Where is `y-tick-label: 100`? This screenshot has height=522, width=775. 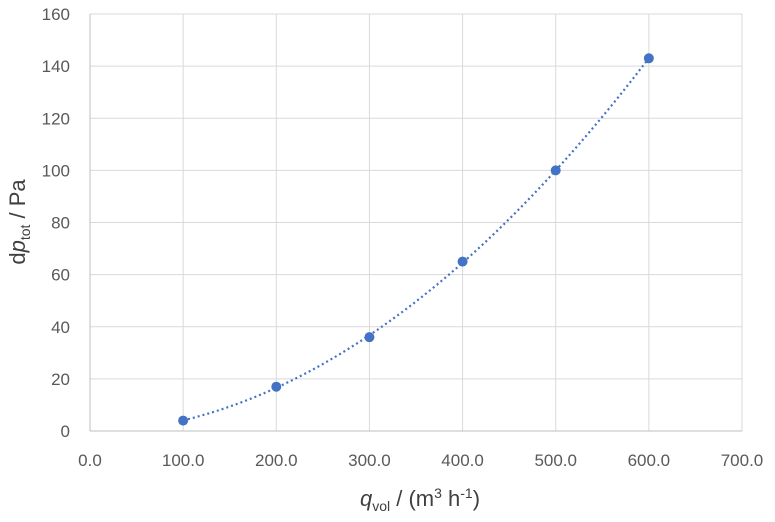 y-tick-label: 100 is located at coordinates (56, 170).